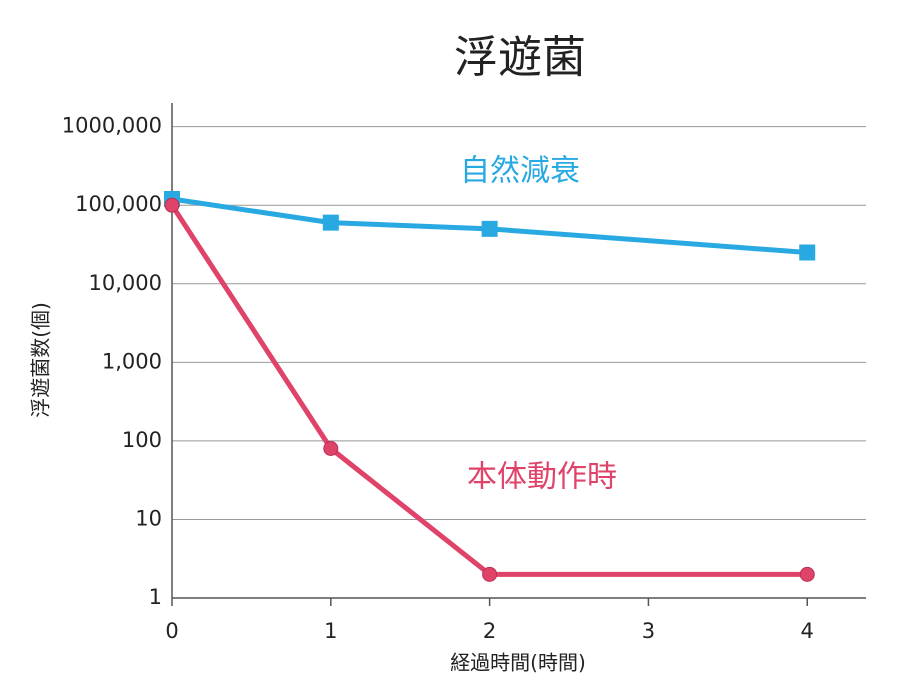  What do you see at coordinates (142, 440) in the screenshot?
I see `y-tick-label: 100` at bounding box center [142, 440].